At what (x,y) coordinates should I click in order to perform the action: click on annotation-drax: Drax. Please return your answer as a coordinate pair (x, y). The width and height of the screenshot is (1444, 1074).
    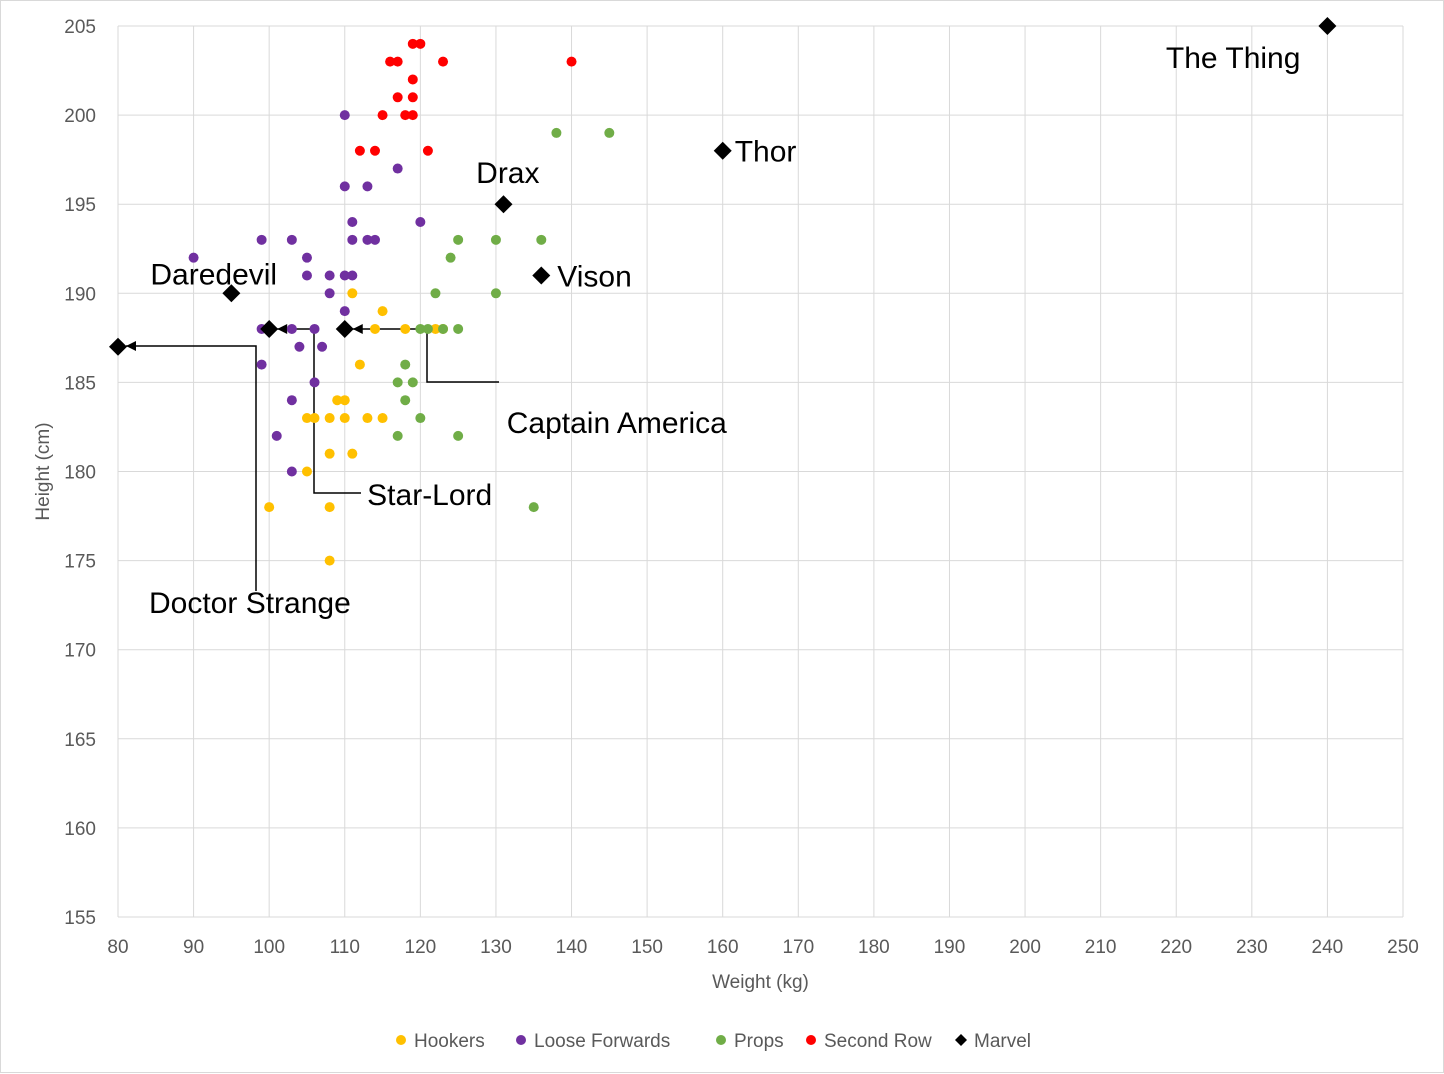
    Looking at the image, I should click on (507, 173).